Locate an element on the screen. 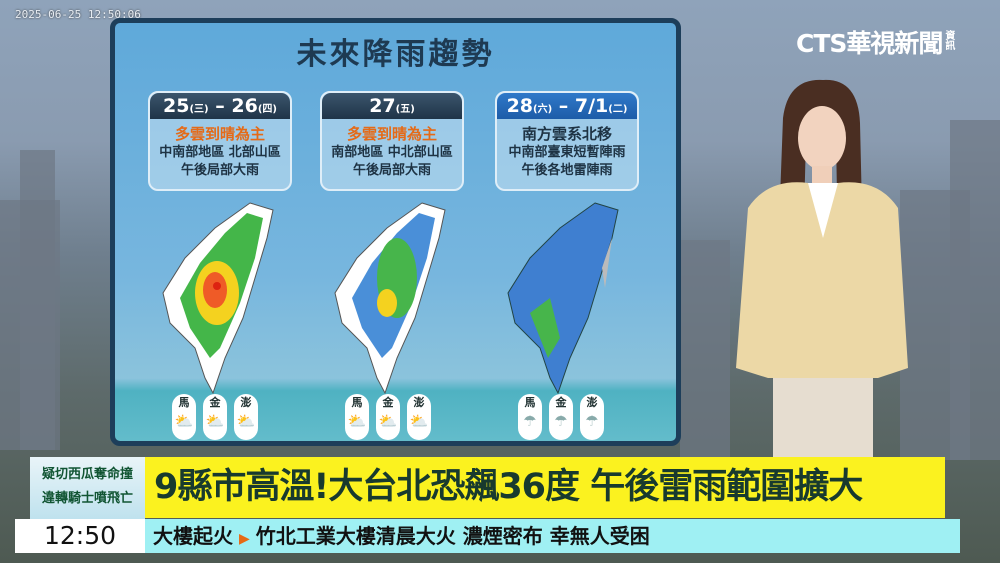 The height and width of the screenshot is (563, 1000). play-arrow-icon: ▶ is located at coordinates (244, 539).